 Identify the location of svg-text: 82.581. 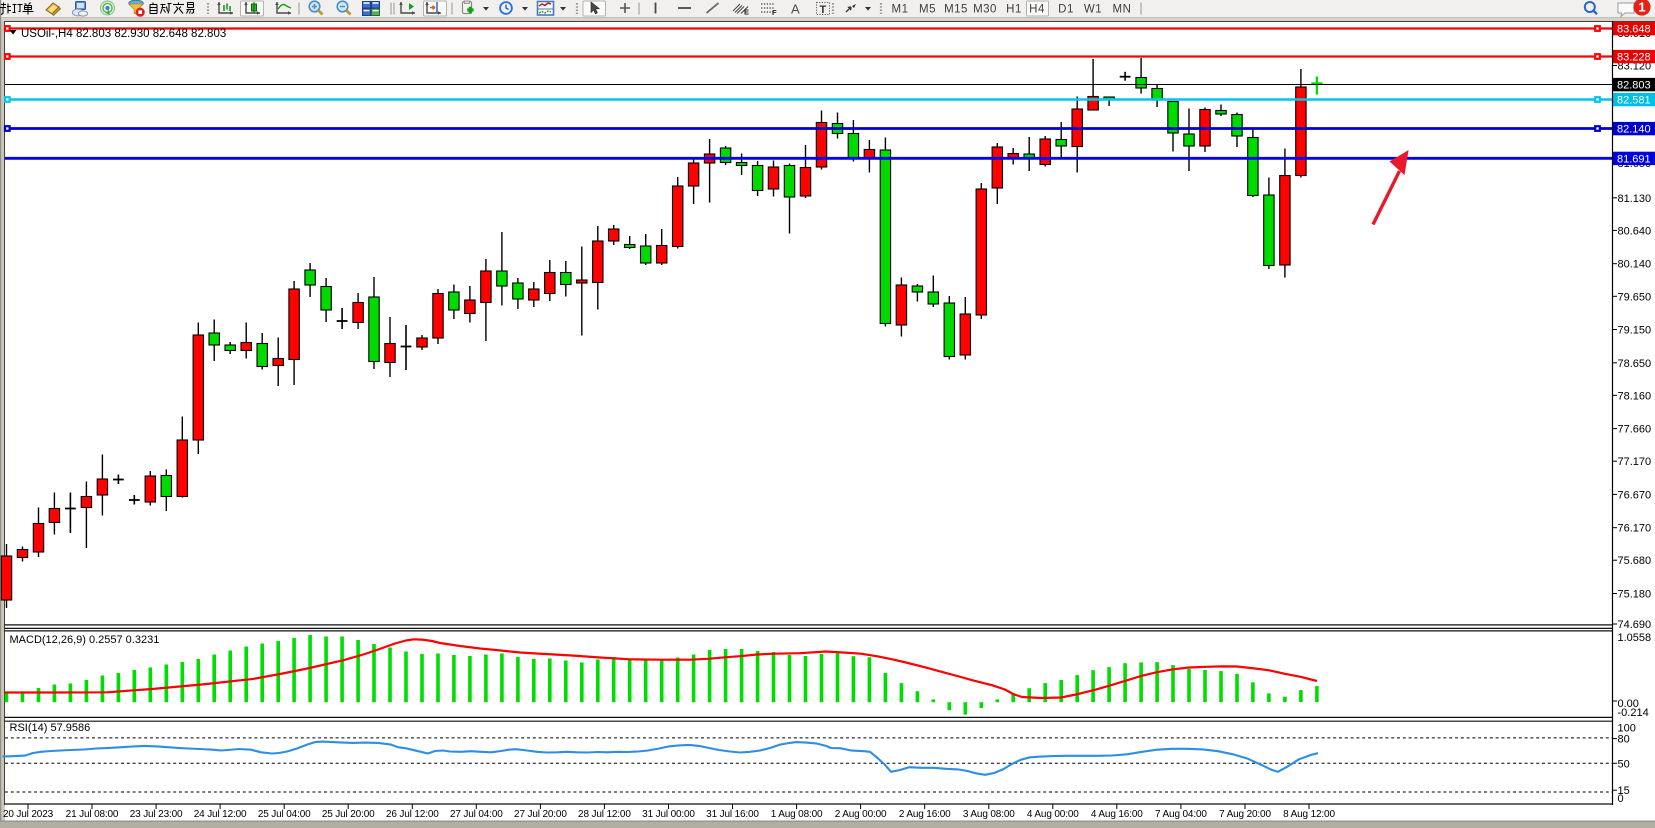
(1634, 101).